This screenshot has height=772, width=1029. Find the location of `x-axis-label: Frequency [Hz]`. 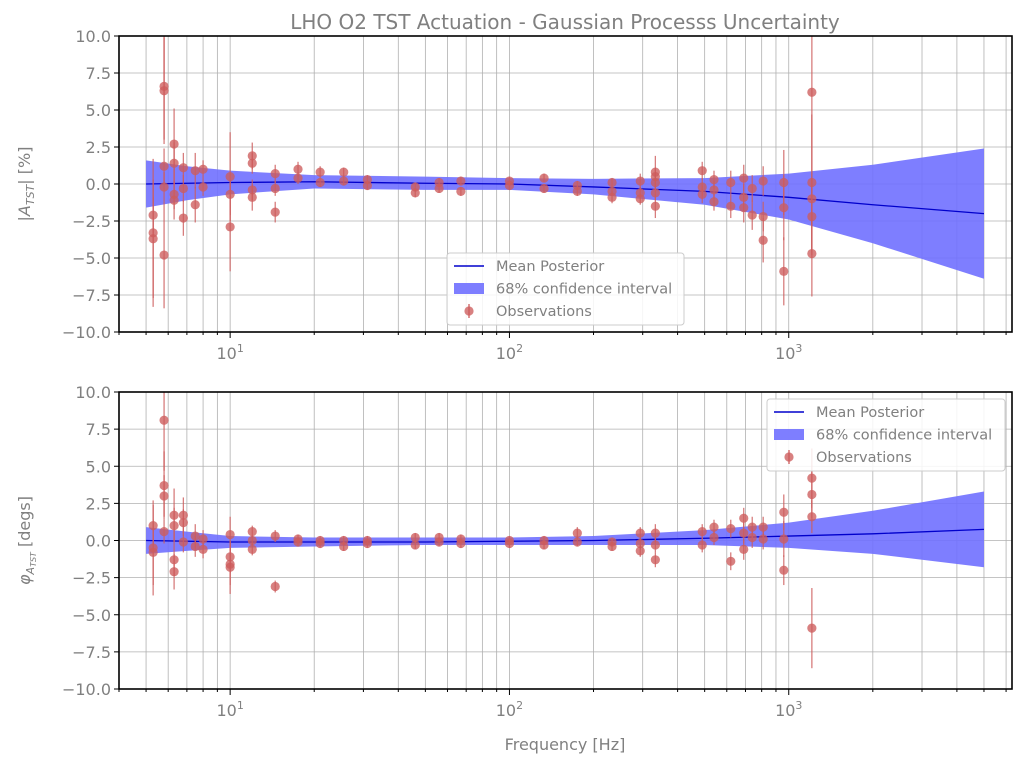

x-axis-label: Frequency [Hz] is located at coordinates (565, 744).